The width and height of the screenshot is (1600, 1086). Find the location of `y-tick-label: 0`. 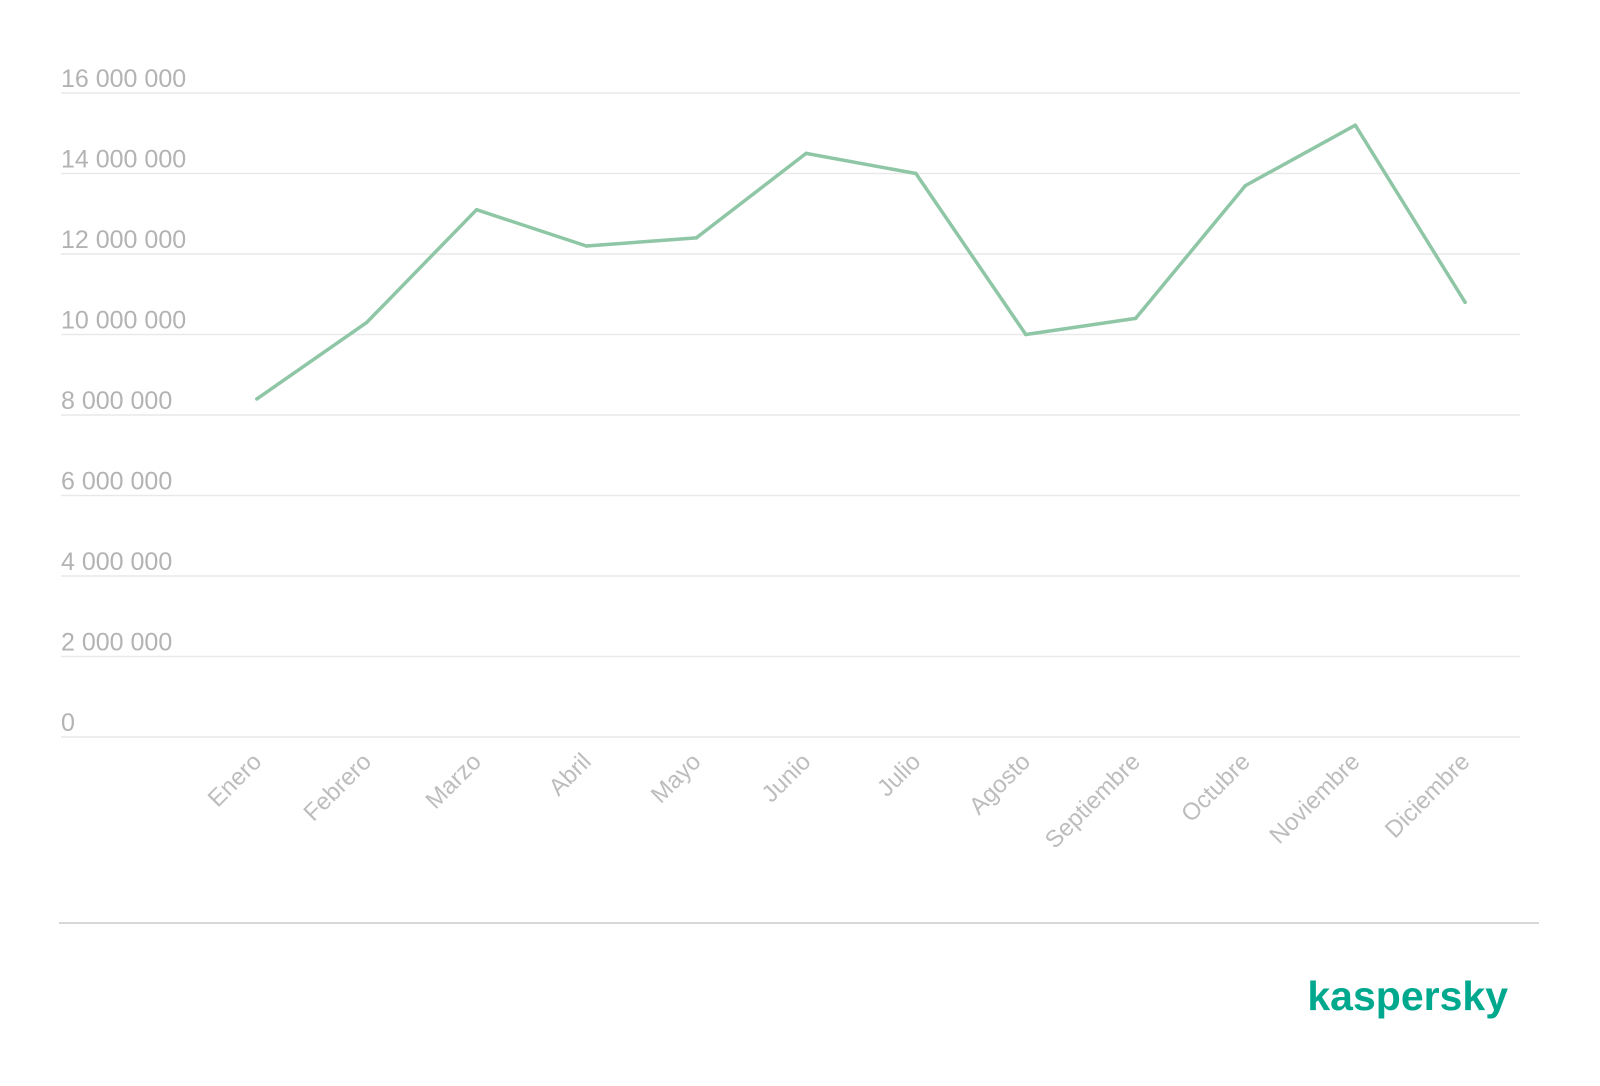

y-tick-label: 0 is located at coordinates (68, 723).